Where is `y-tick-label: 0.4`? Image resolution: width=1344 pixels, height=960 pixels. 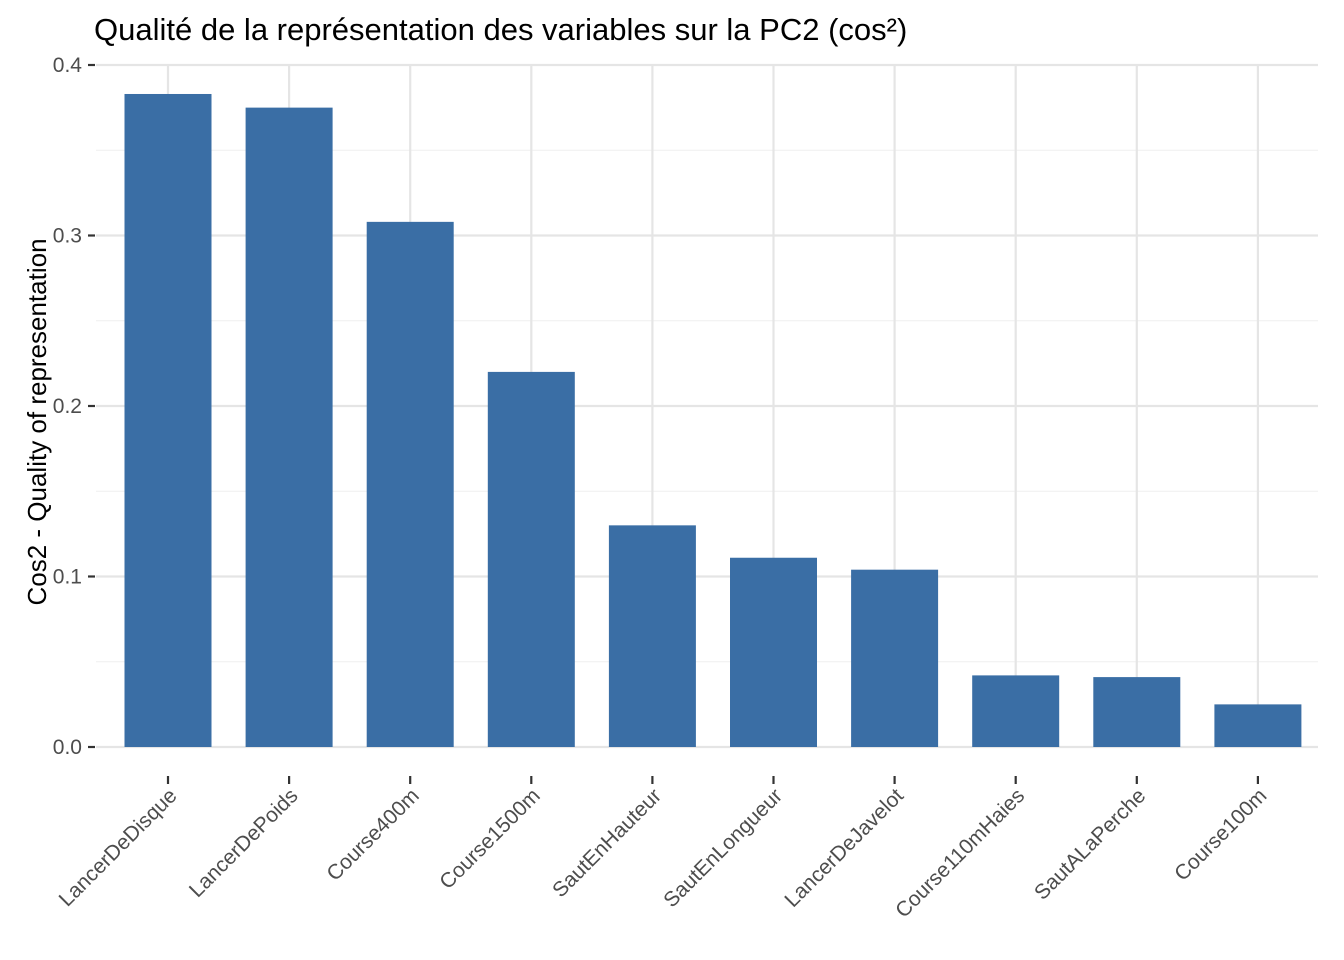 y-tick-label: 0.4 is located at coordinates (68, 65).